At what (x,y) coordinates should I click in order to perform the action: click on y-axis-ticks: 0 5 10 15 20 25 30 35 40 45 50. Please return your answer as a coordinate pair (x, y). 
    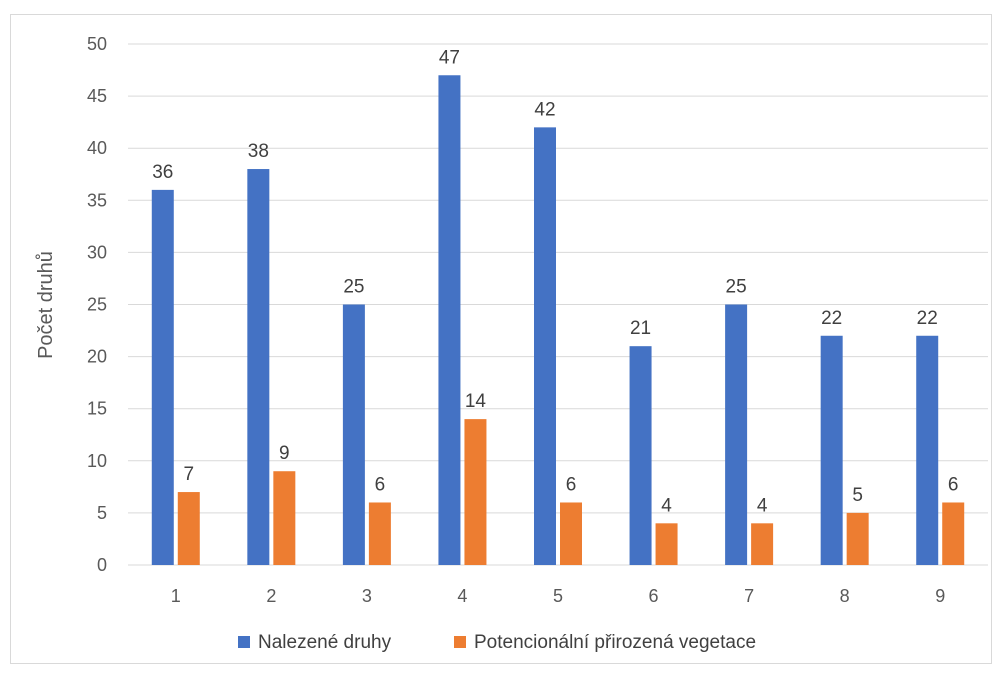
    Looking at the image, I should click on (97, 304).